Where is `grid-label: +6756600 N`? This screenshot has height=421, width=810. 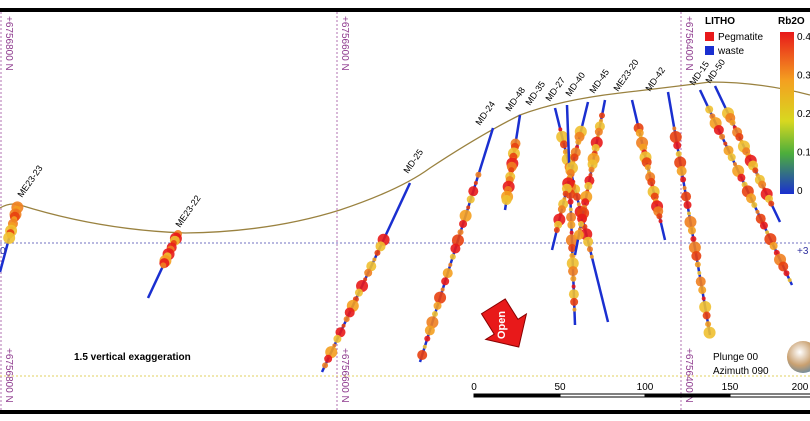 grid-label: +6756600 N is located at coordinates (344, 375).